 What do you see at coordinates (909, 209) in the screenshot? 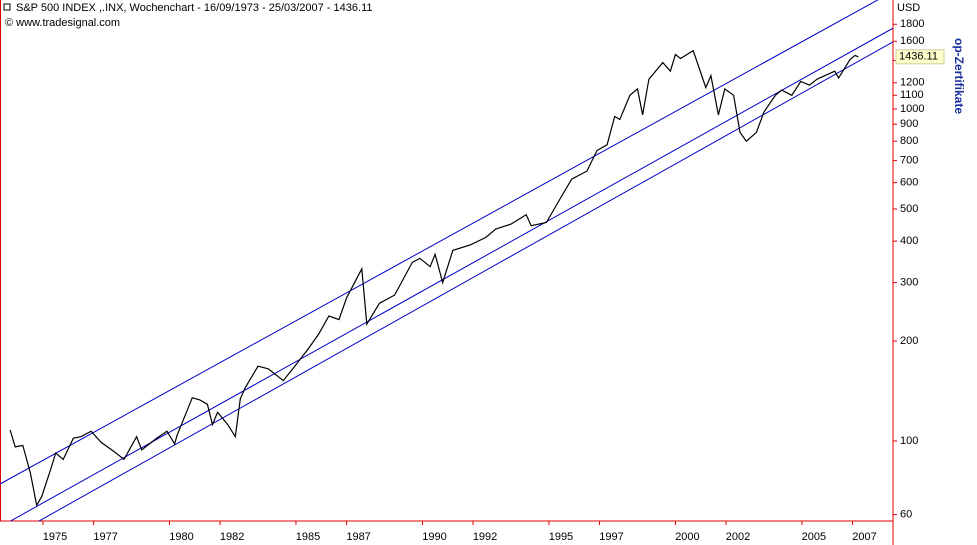
I see `y-tick-label: 500` at bounding box center [909, 209].